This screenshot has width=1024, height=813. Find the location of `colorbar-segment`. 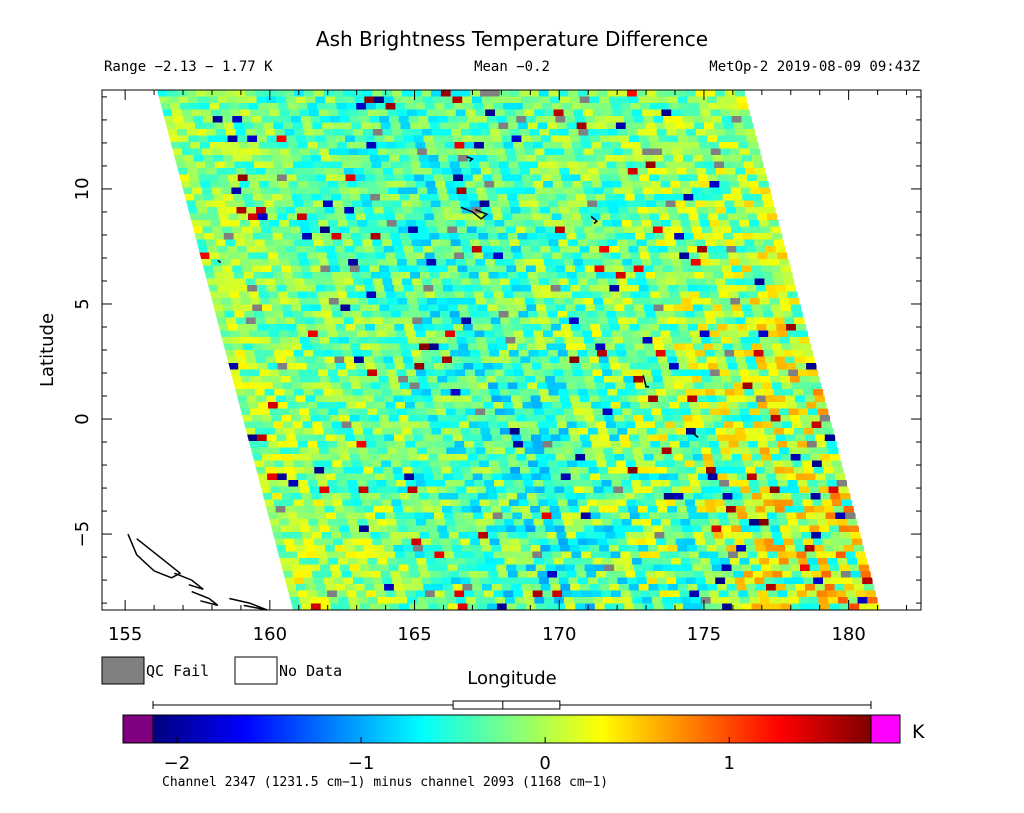

colorbar-segment is located at coordinates (183, 729).